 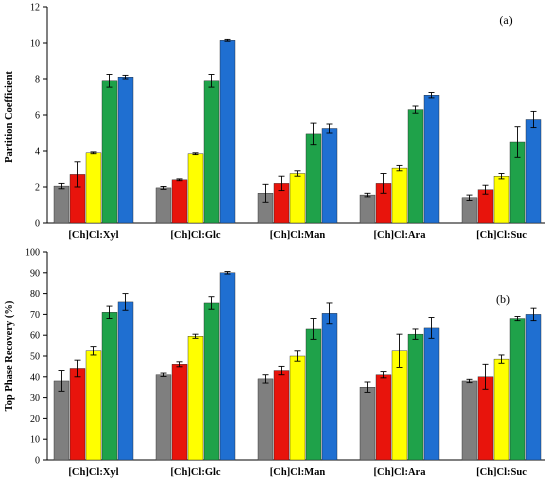 I want to click on y-tick-label: 8, so click(x=37, y=80).